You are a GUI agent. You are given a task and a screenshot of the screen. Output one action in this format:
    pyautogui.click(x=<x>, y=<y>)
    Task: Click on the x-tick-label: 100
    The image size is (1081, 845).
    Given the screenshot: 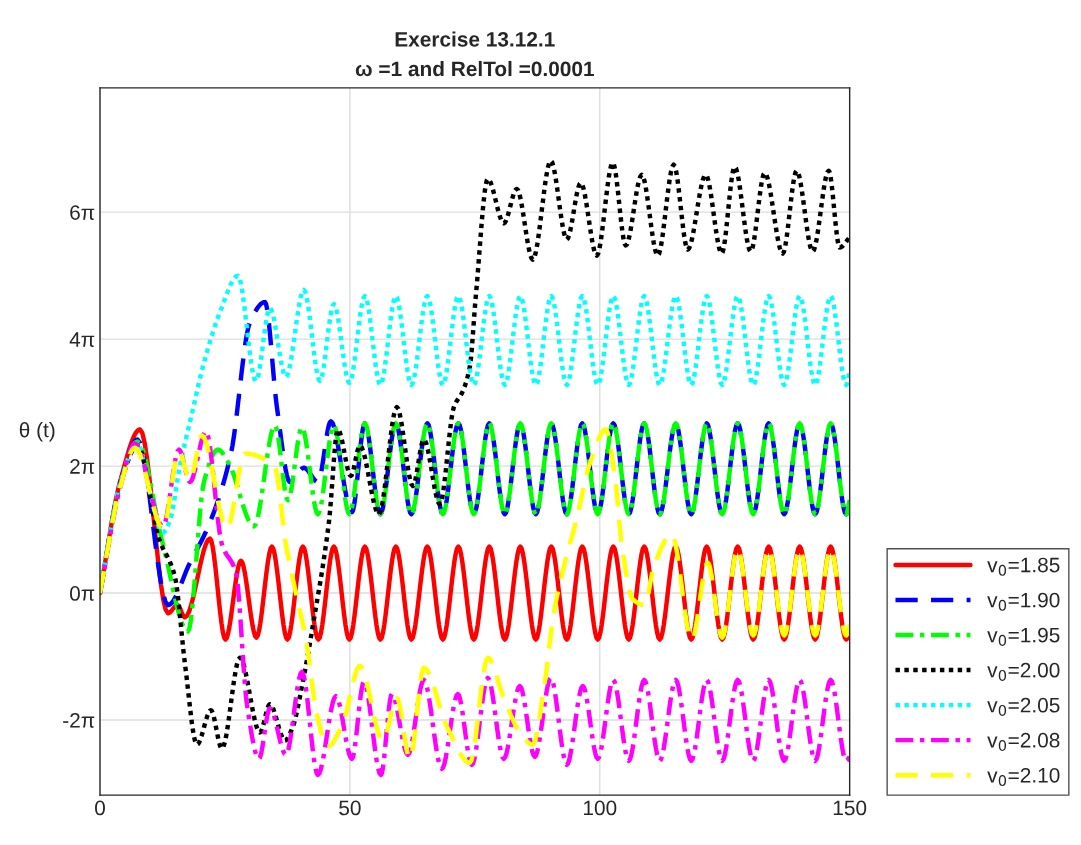 What is the action you would take?
    pyautogui.click(x=600, y=808)
    